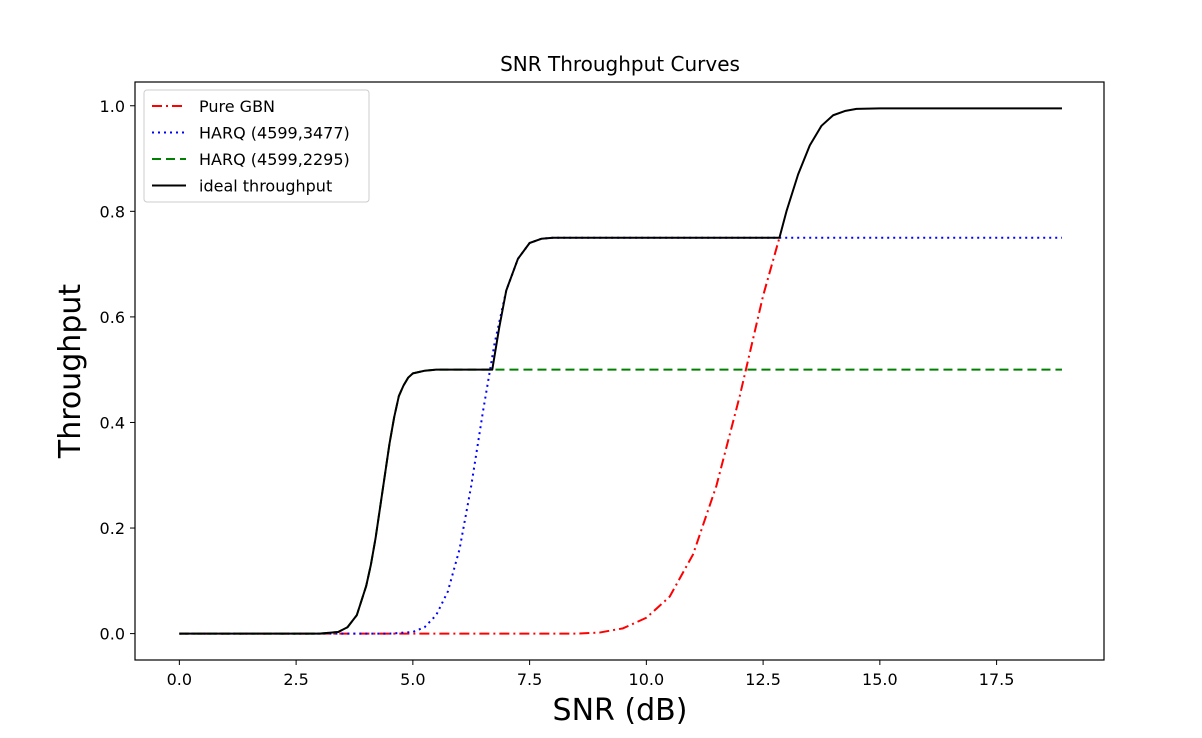 This screenshot has width=1202, height=738. I want to click on legend-label: Pure GBN, so click(237, 106).